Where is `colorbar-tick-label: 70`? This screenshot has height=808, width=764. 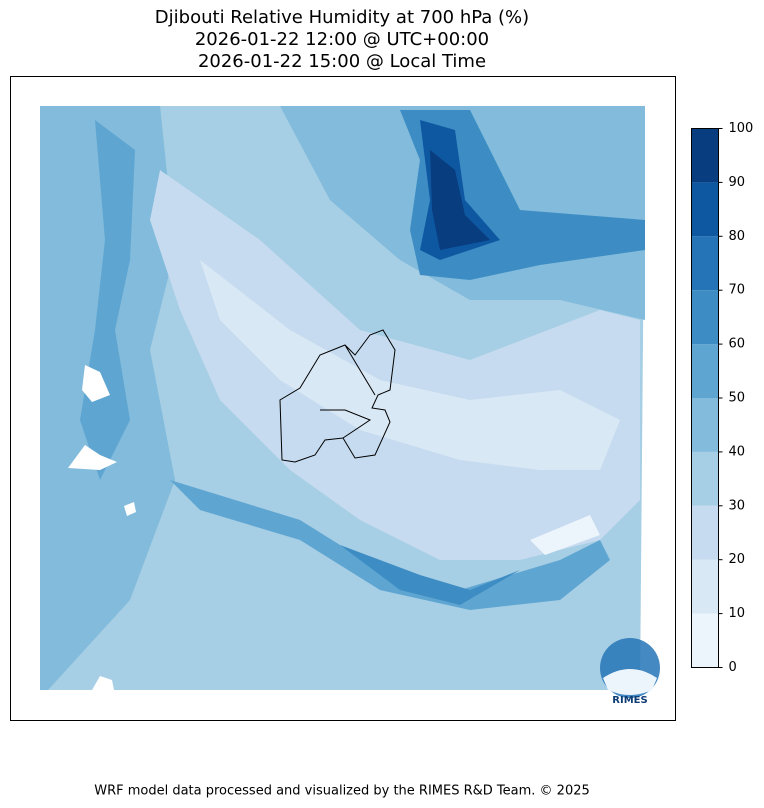 colorbar-tick-label: 70 is located at coordinates (737, 290).